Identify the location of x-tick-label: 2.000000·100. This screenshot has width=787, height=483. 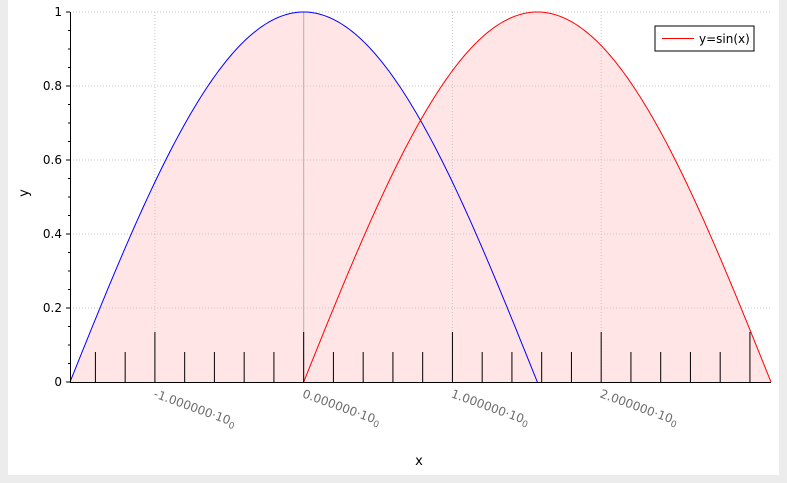
(638, 409).